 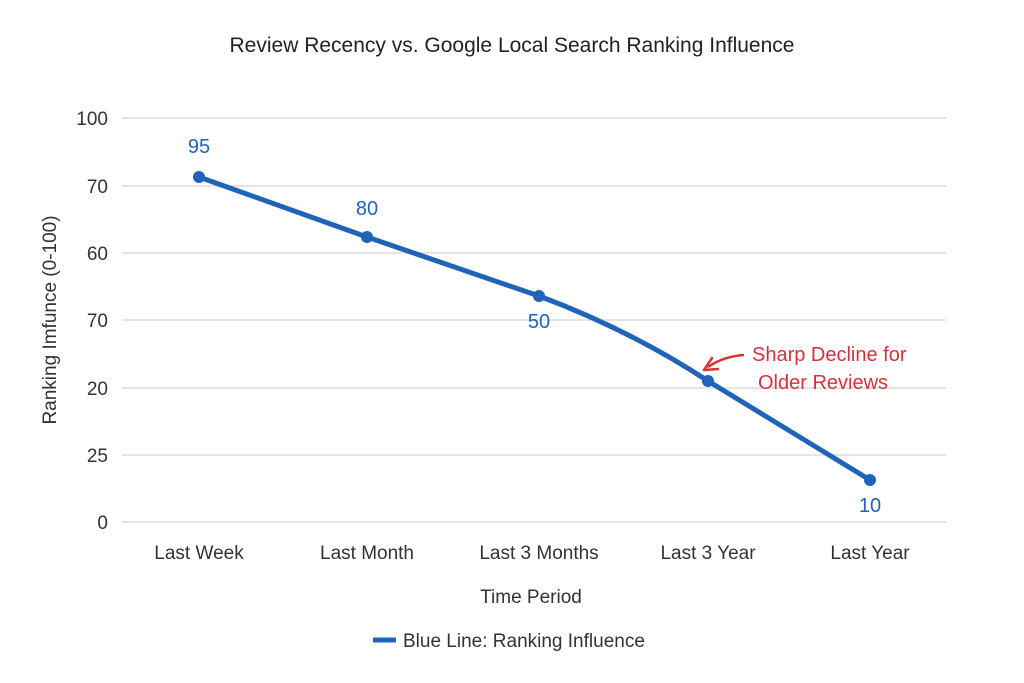 I want to click on data-label: 95, so click(x=199, y=147).